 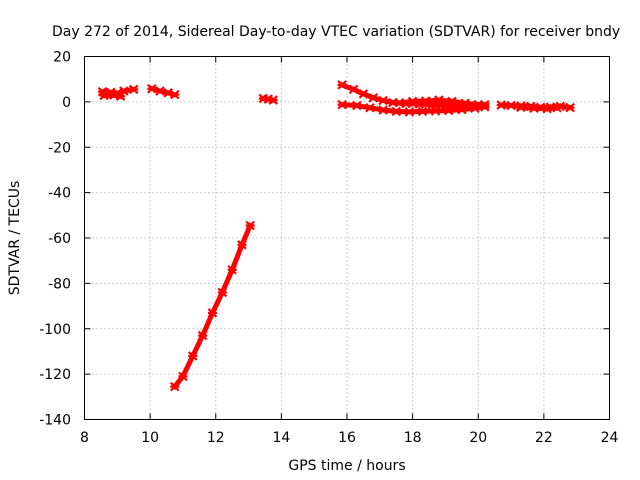 What do you see at coordinates (216, 438) in the screenshot?
I see `x-tick-label: 12` at bounding box center [216, 438].